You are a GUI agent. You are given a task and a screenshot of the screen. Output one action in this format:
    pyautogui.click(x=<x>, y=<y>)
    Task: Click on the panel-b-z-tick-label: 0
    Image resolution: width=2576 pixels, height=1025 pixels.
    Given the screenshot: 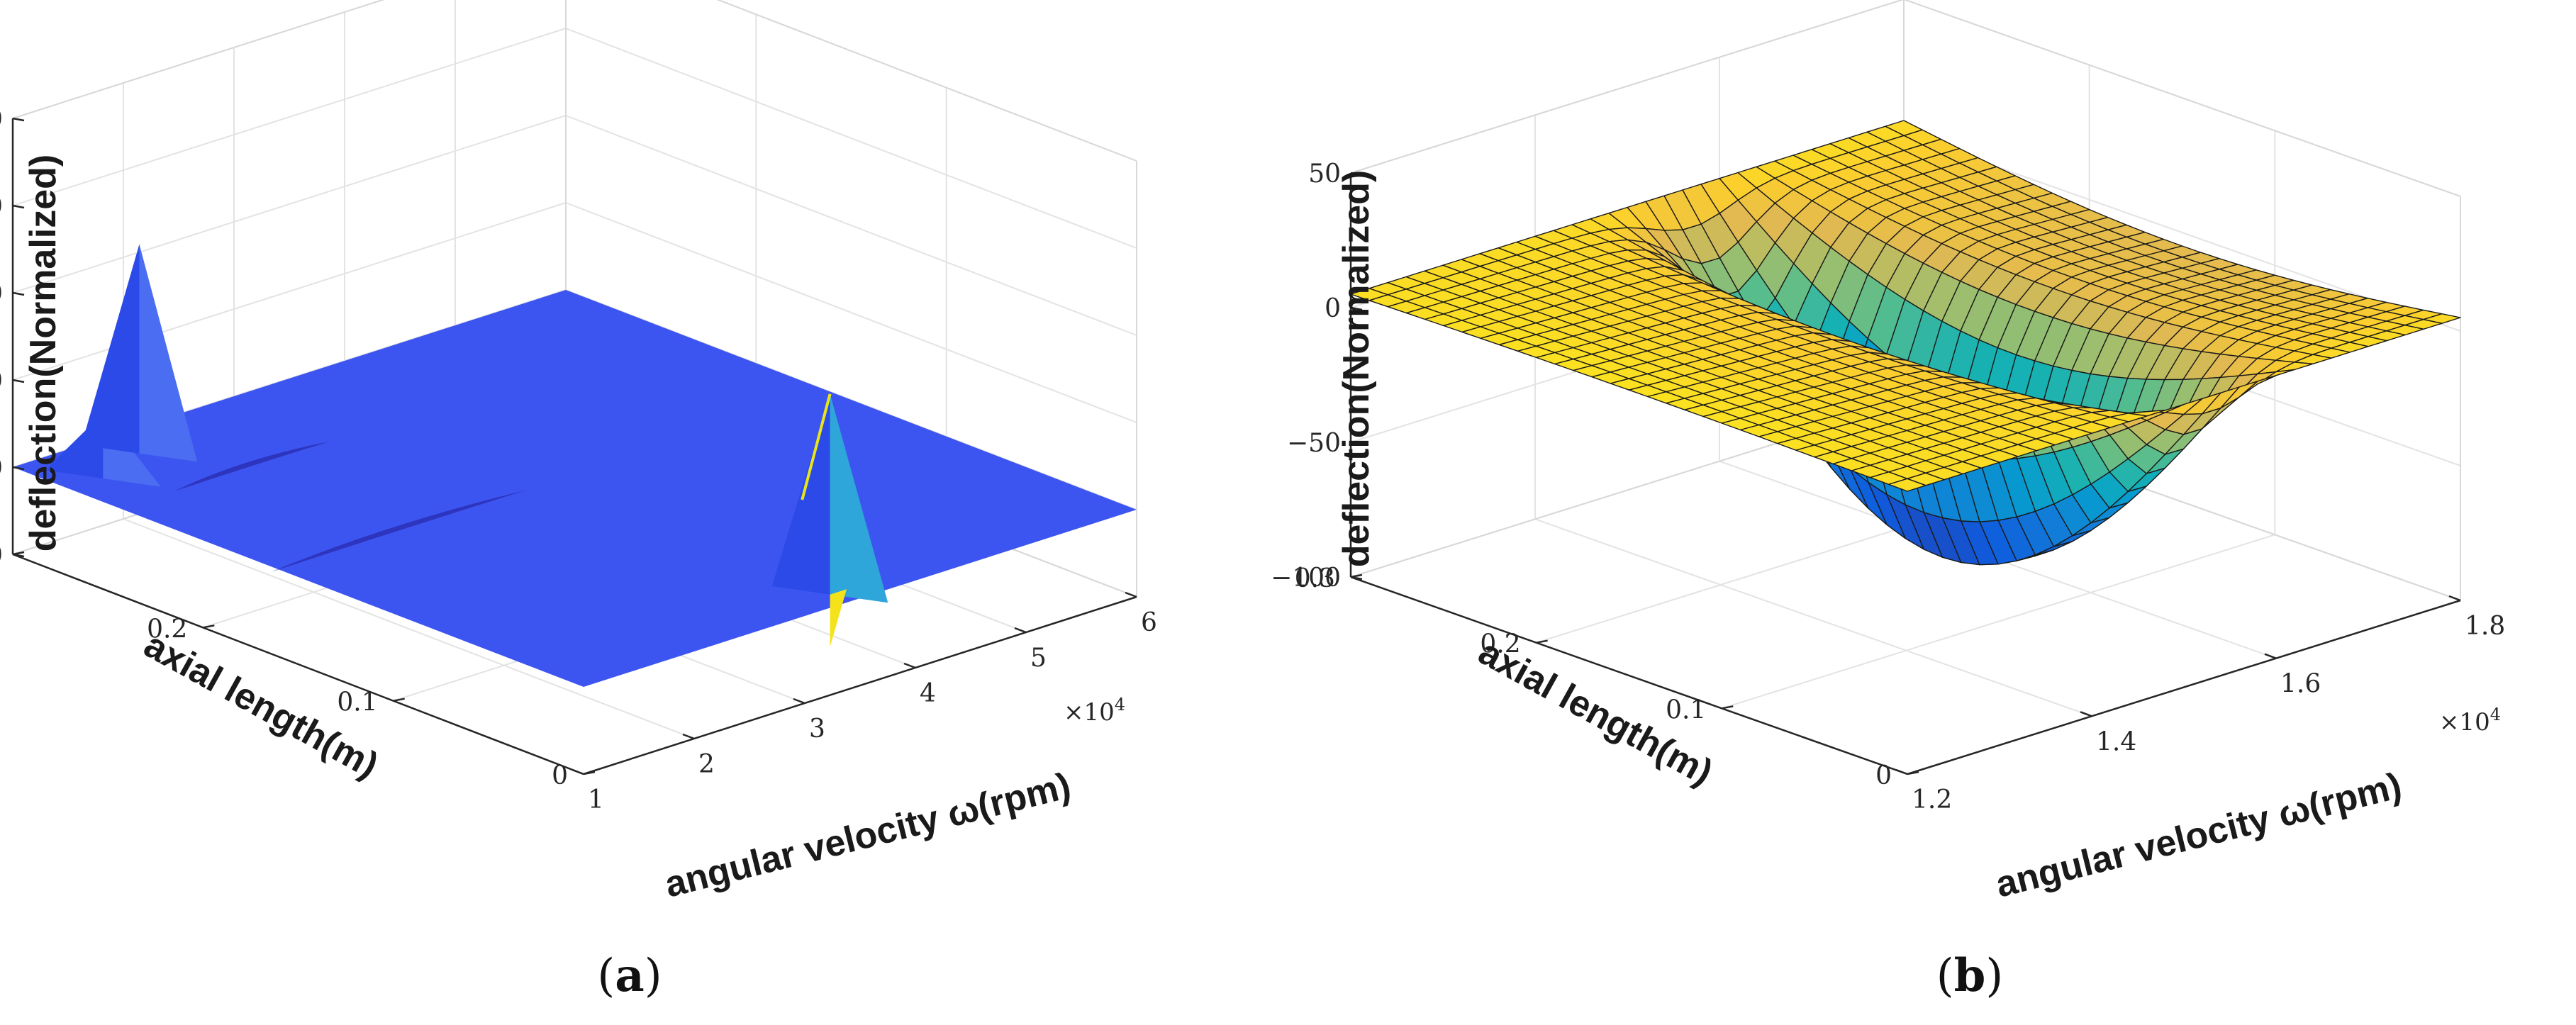 What is the action you would take?
    pyautogui.click(x=1333, y=308)
    